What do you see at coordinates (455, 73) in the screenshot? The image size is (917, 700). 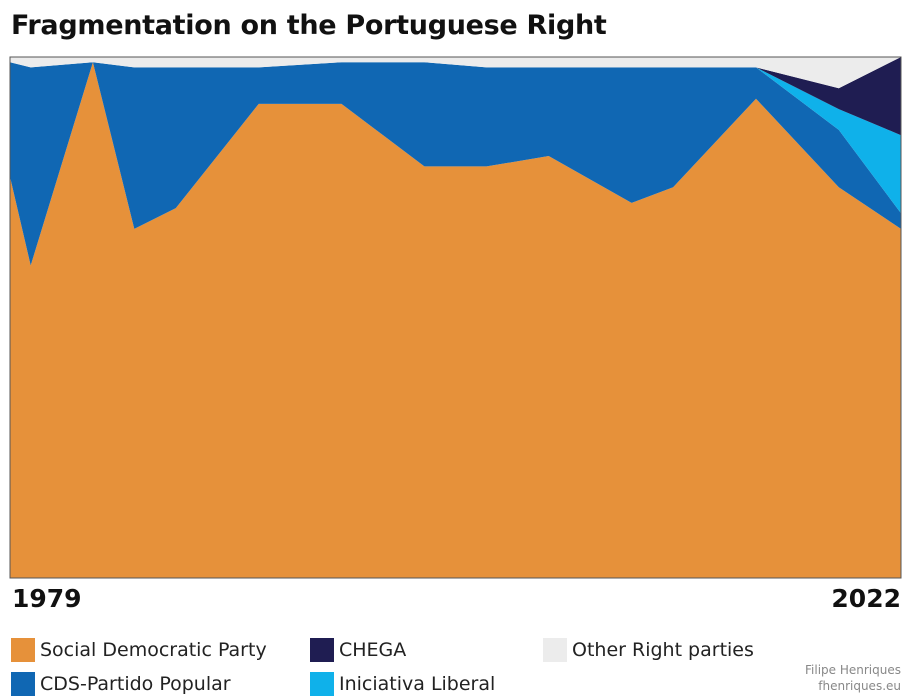 I see `area-other-right-parties` at bounding box center [455, 73].